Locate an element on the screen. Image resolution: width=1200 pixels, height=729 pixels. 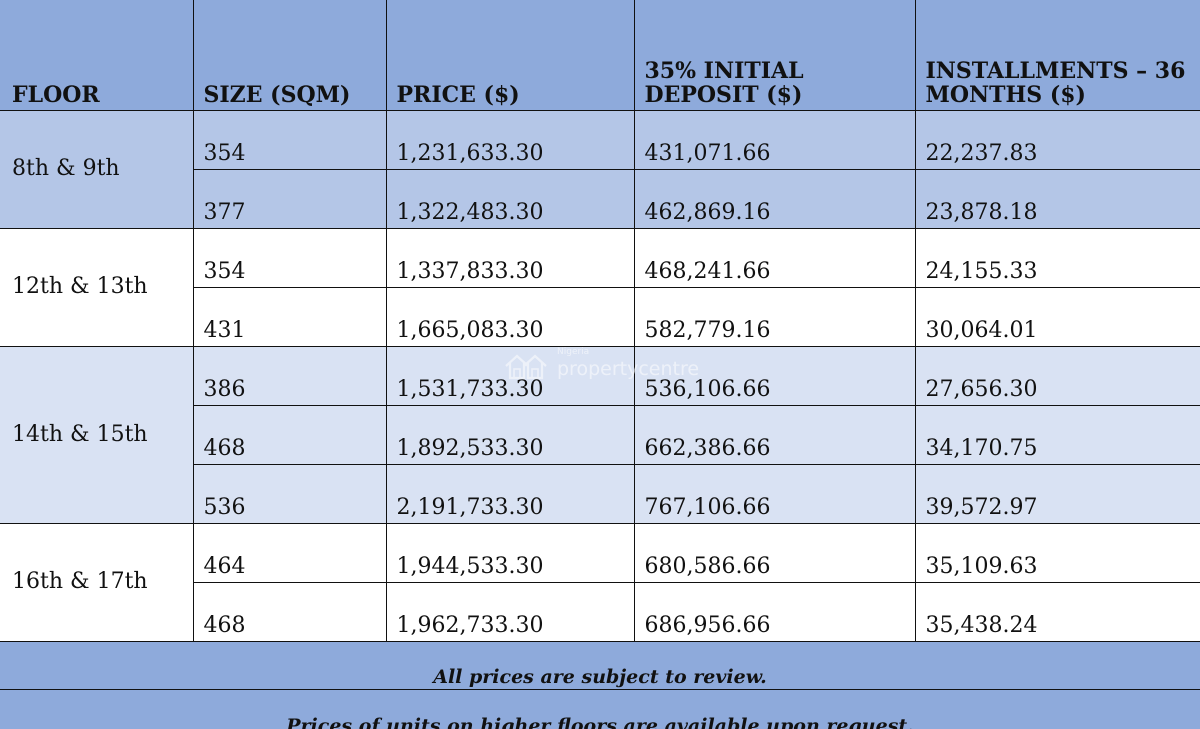
header-installments: INSTALLMENTS – 36 MONTHS ($) is located at coordinates (1057, 55).